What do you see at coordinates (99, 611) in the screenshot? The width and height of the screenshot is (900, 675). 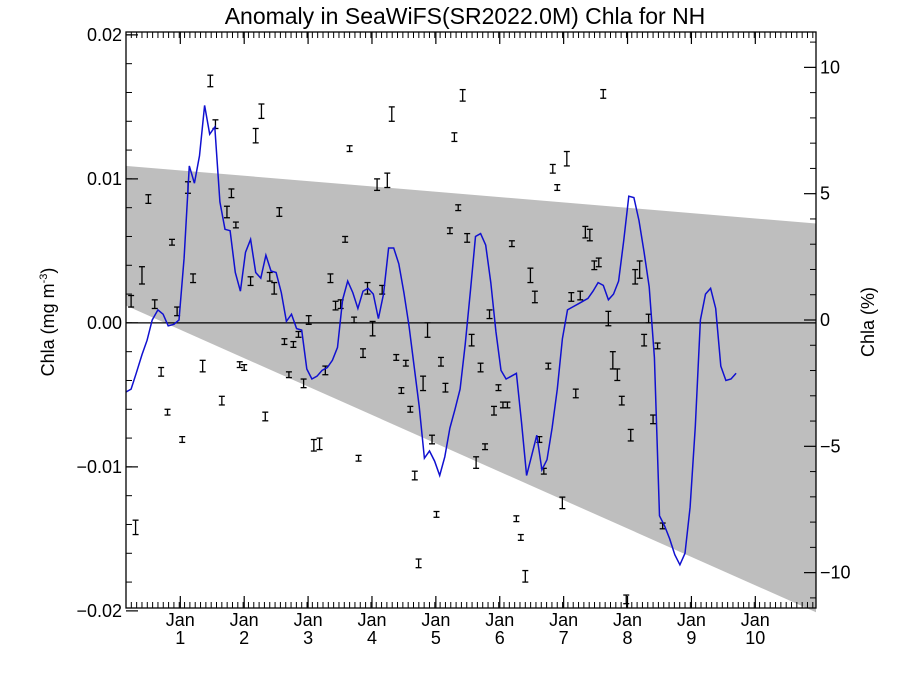 I see `left-tick-label-4: −0.02` at bounding box center [99, 611].